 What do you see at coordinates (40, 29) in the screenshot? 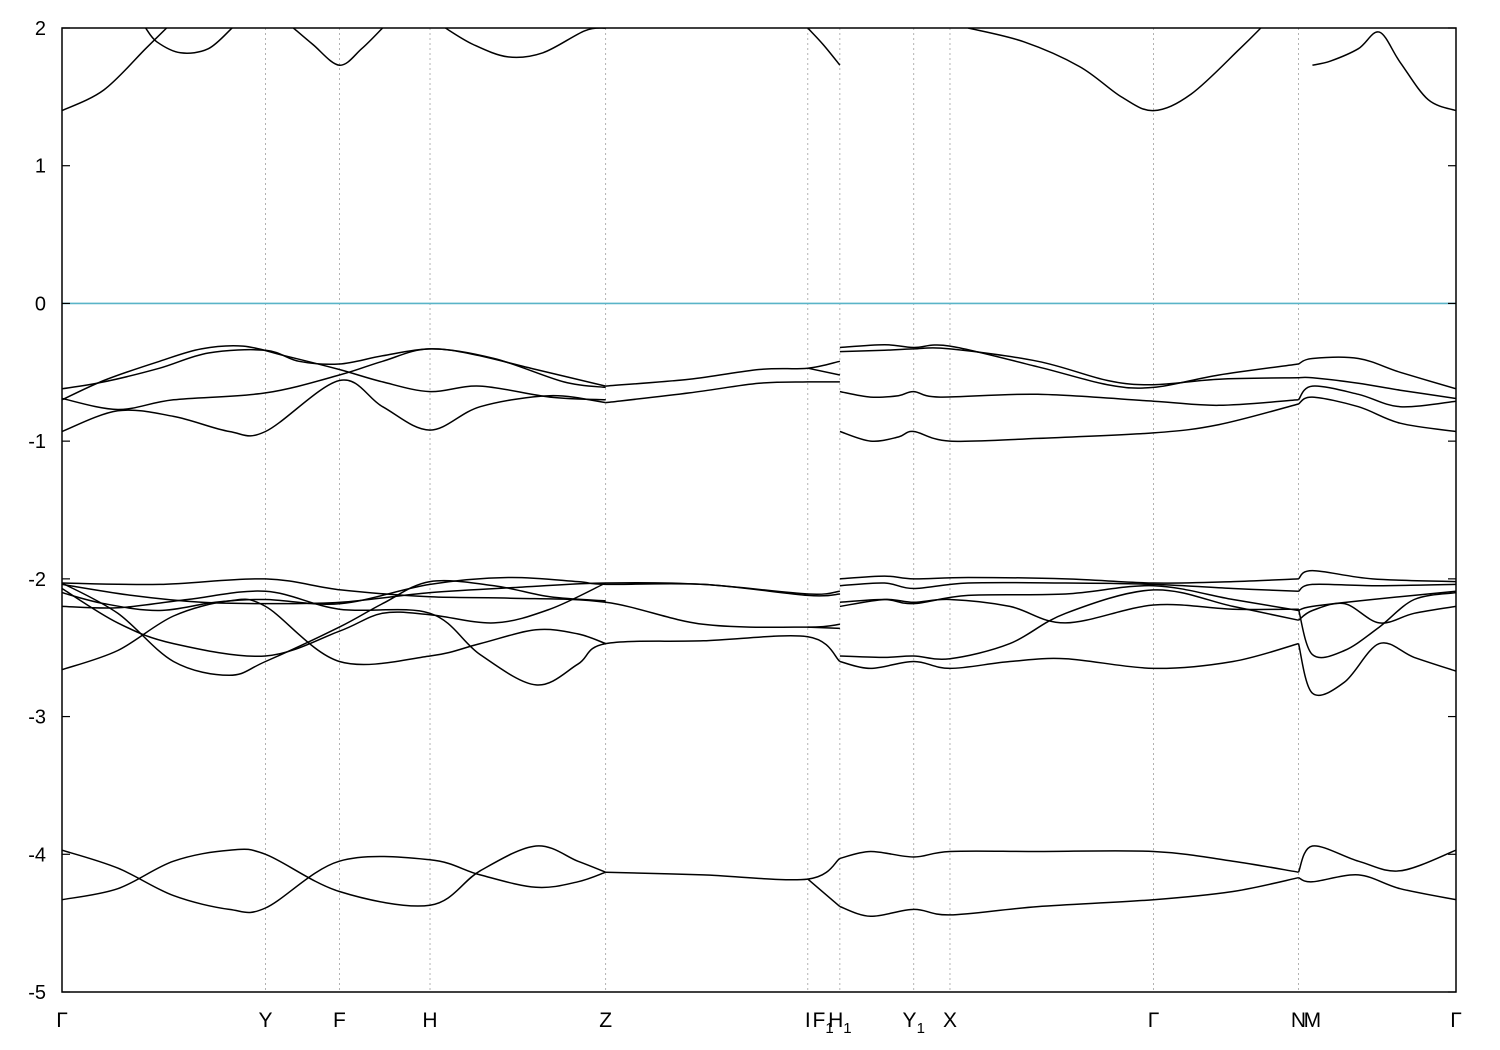
I see `y-tick-label: 2` at bounding box center [40, 29].